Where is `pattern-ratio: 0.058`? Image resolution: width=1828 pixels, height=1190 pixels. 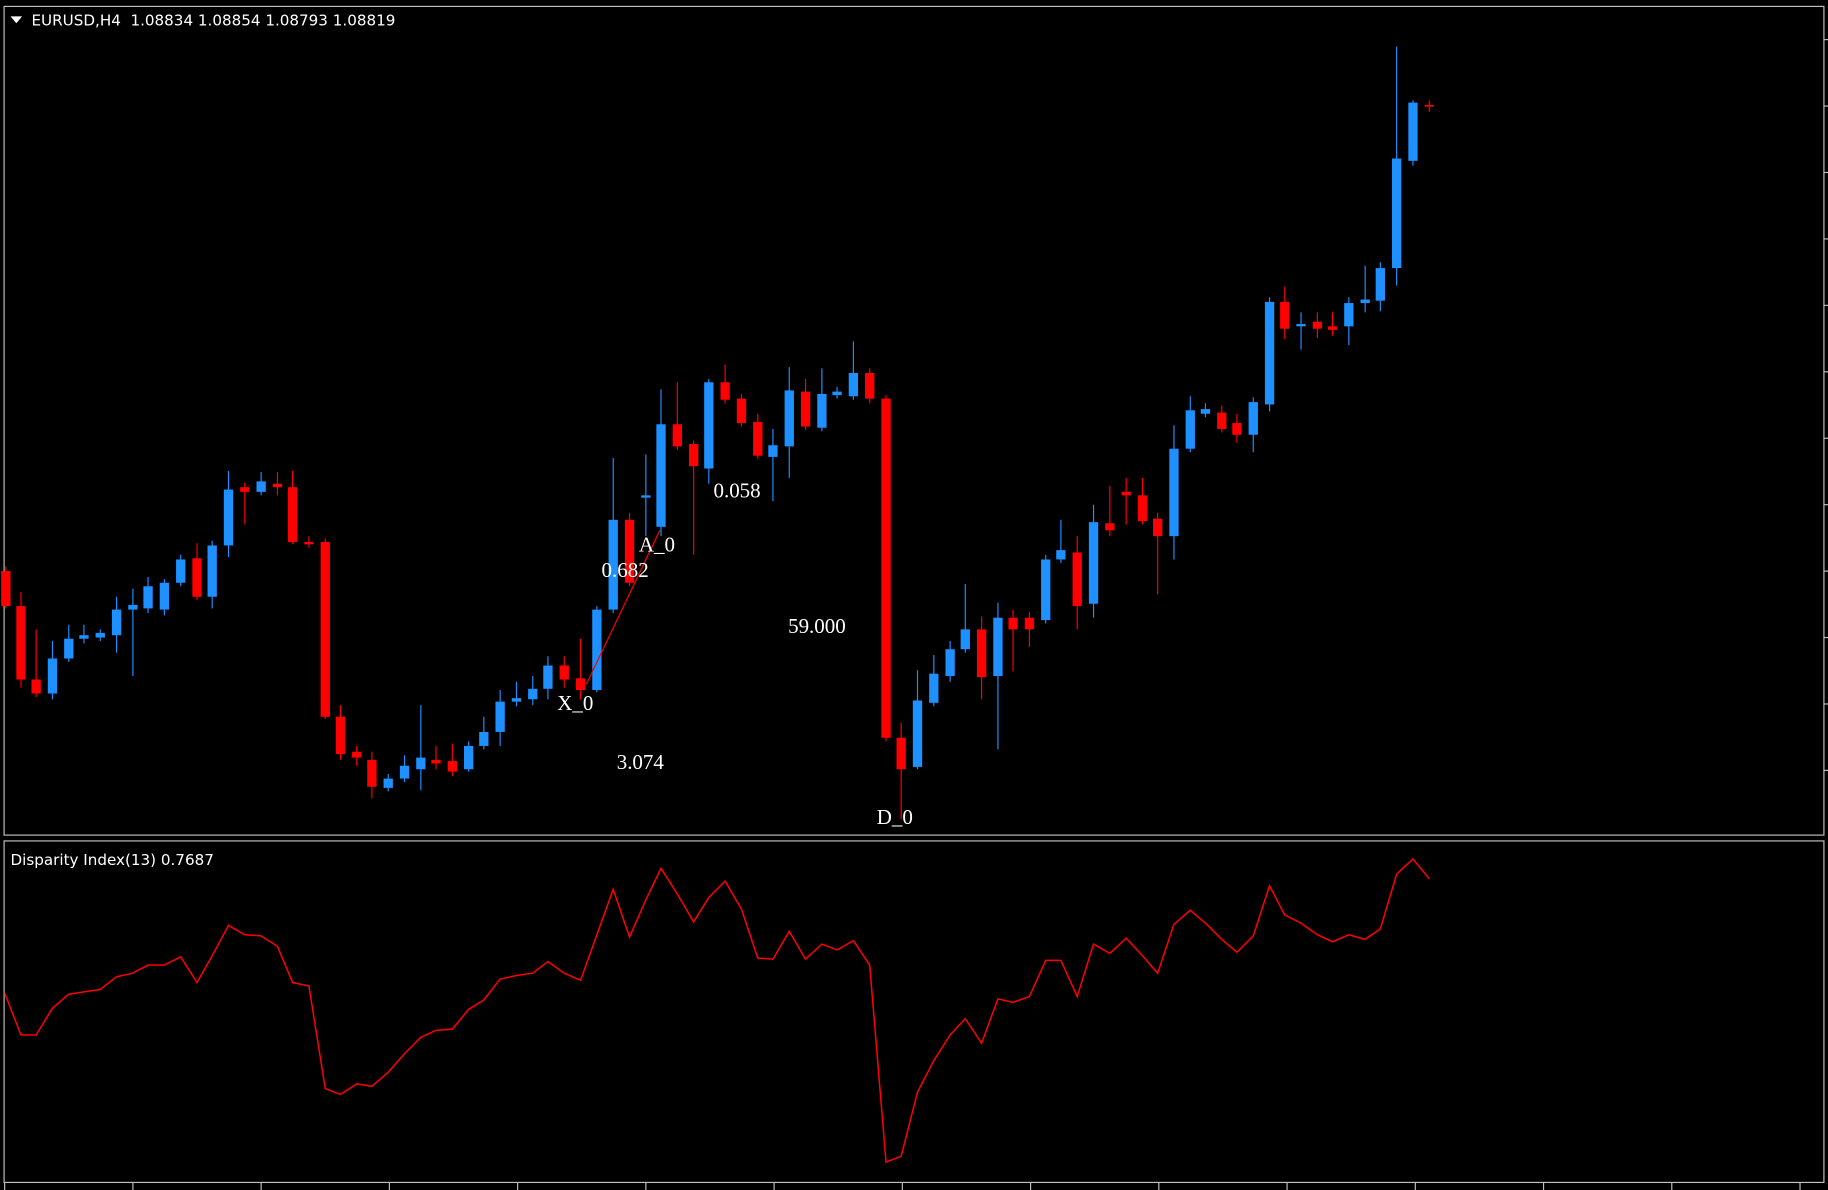 pattern-ratio: 0.058 is located at coordinates (736, 491).